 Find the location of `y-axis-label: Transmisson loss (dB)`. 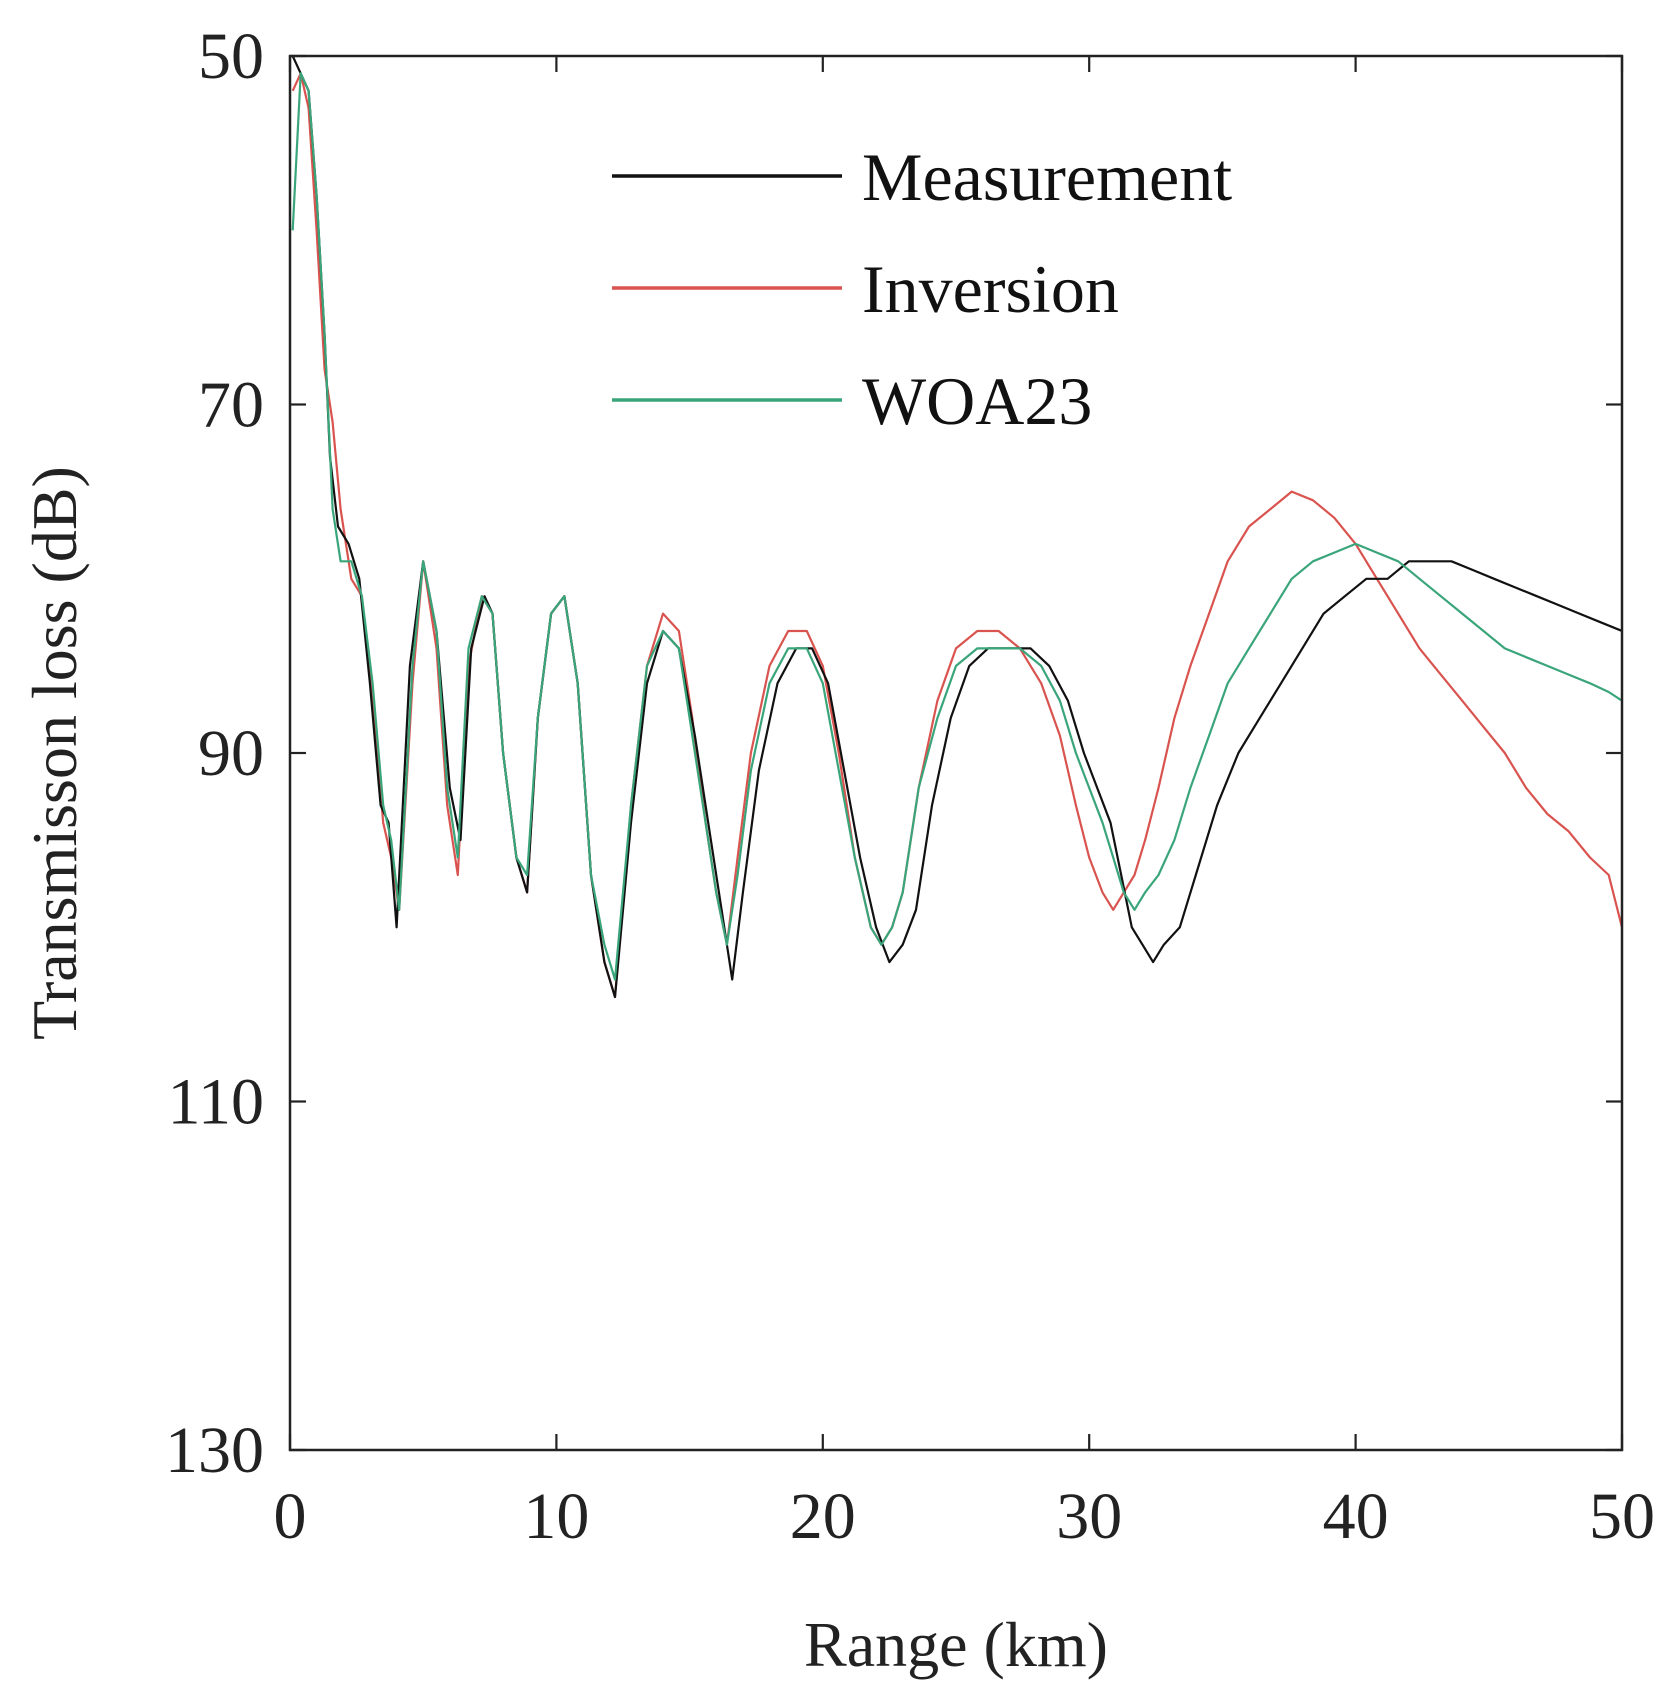

y-axis-label: Transmisson loss (dB) is located at coordinates (54, 753).